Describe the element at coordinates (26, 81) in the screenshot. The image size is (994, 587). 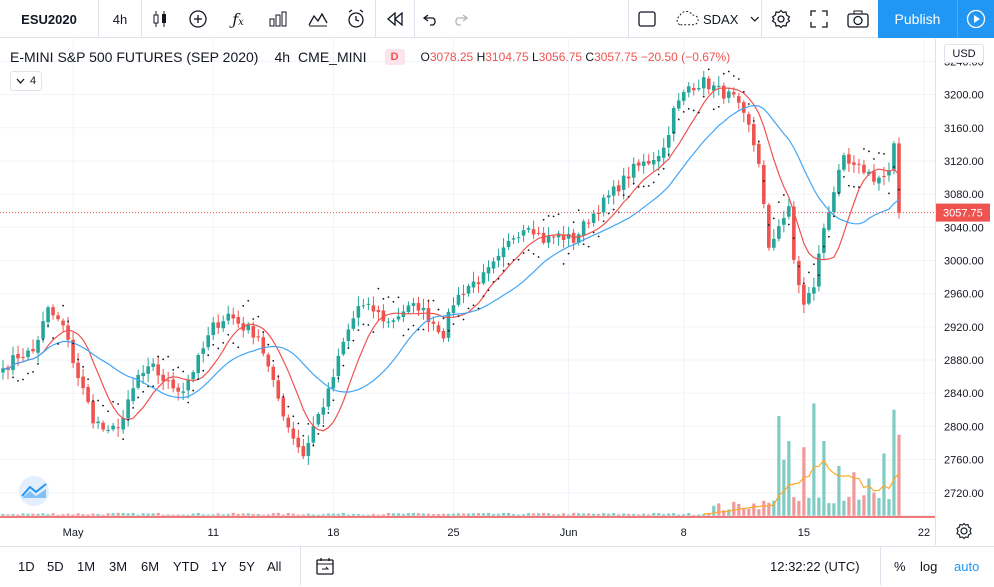
I see `indicators-collapse-button: 4` at that location.